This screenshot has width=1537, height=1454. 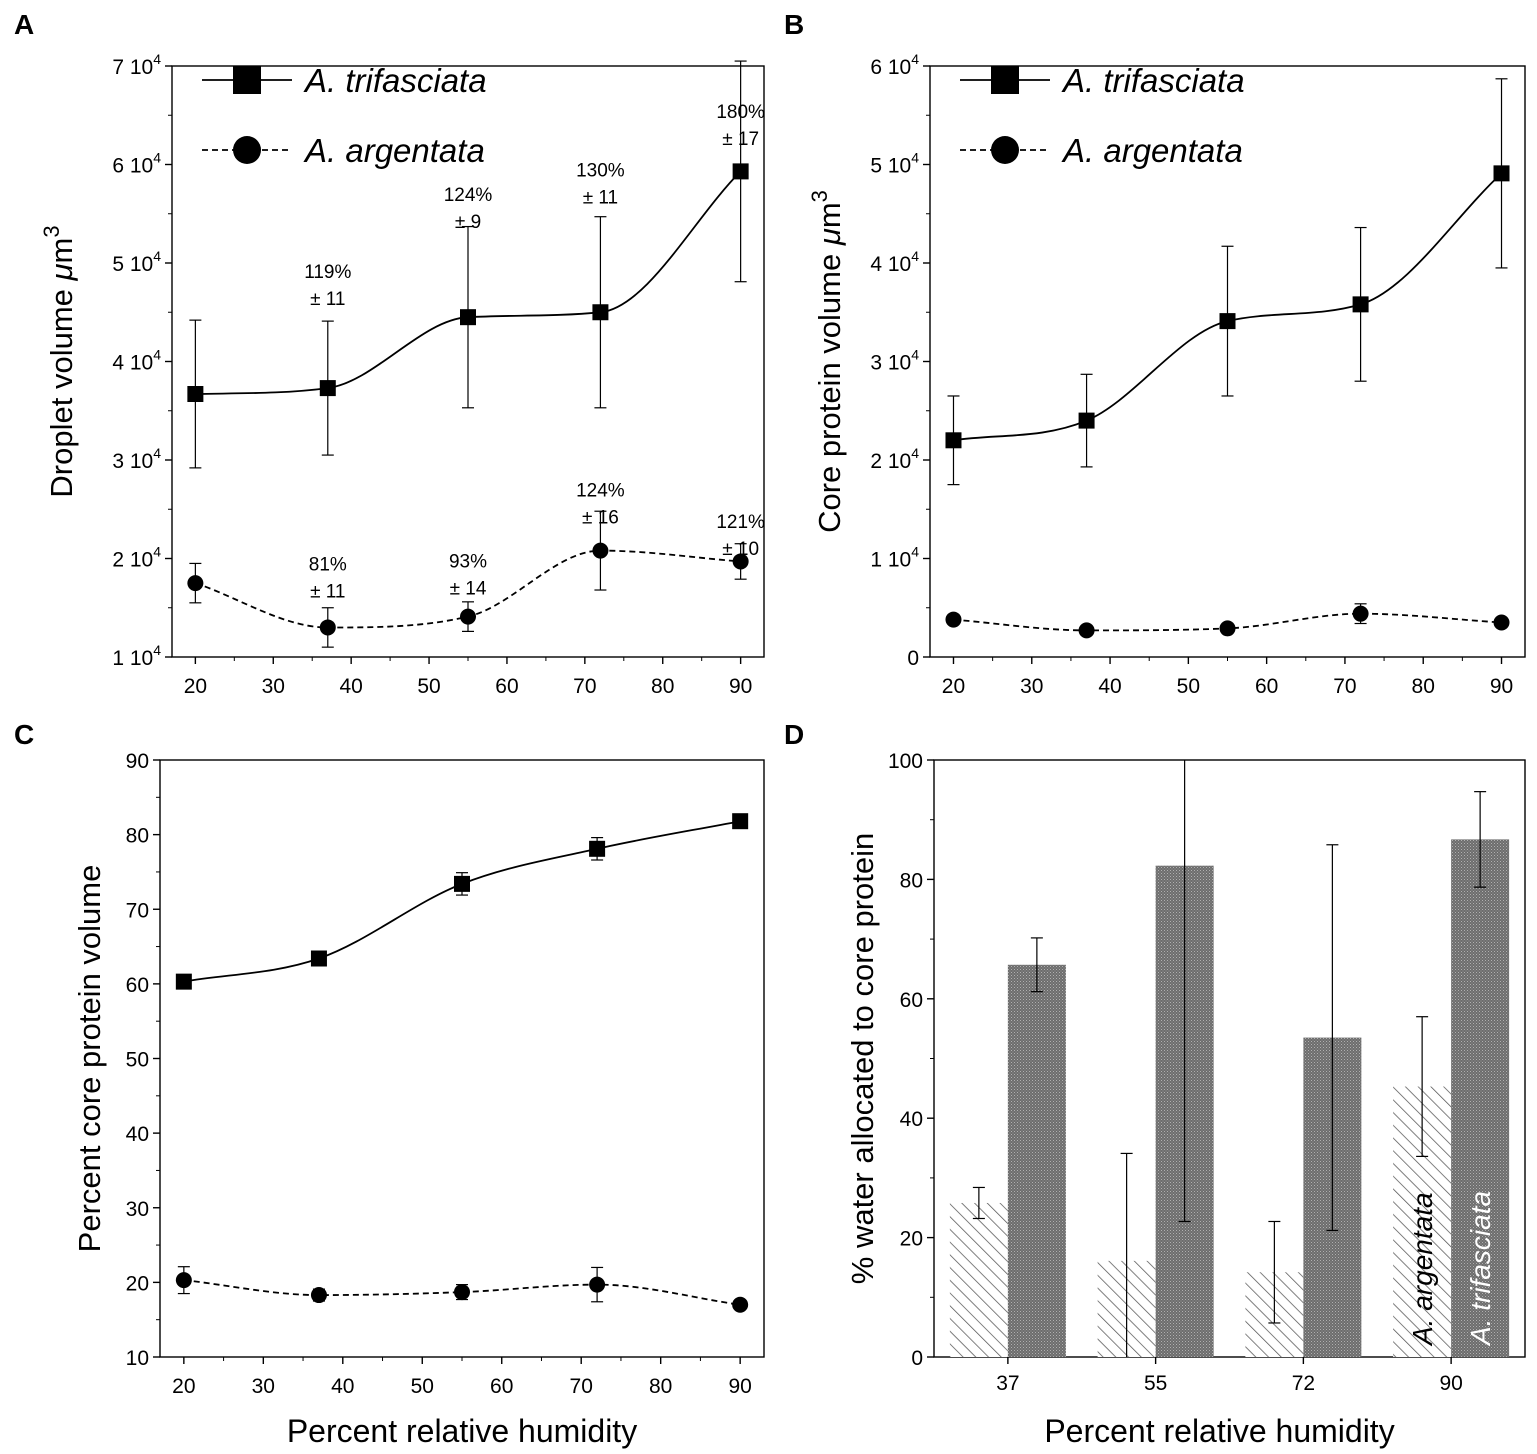 I want to click on y-tick-label: 40, so click(x=911, y=1119).